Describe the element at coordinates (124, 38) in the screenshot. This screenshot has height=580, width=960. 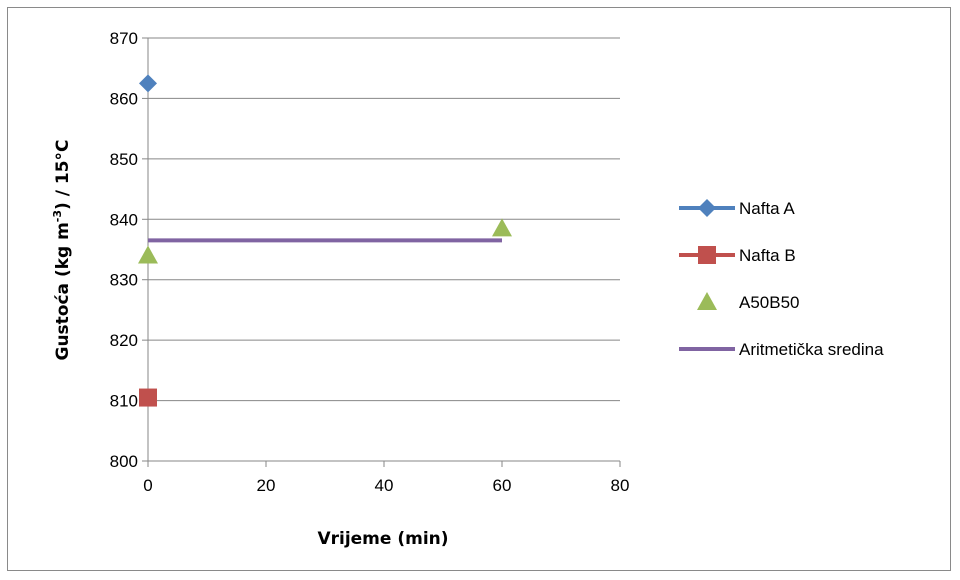
I see `y-tick-label: 870` at that location.